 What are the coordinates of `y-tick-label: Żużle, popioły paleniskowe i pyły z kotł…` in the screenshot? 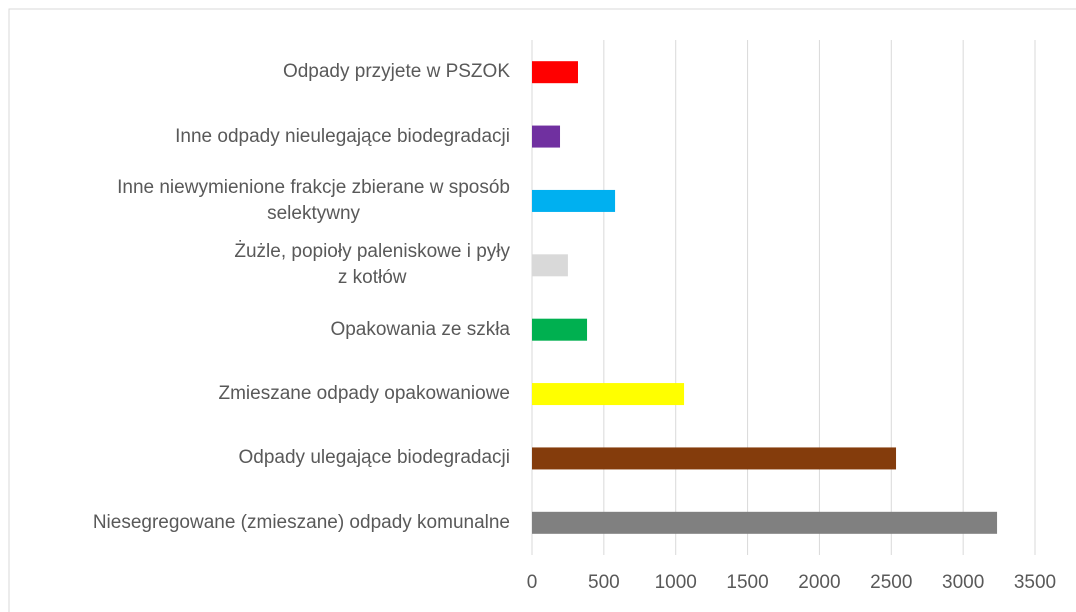 It's located at (372, 265).